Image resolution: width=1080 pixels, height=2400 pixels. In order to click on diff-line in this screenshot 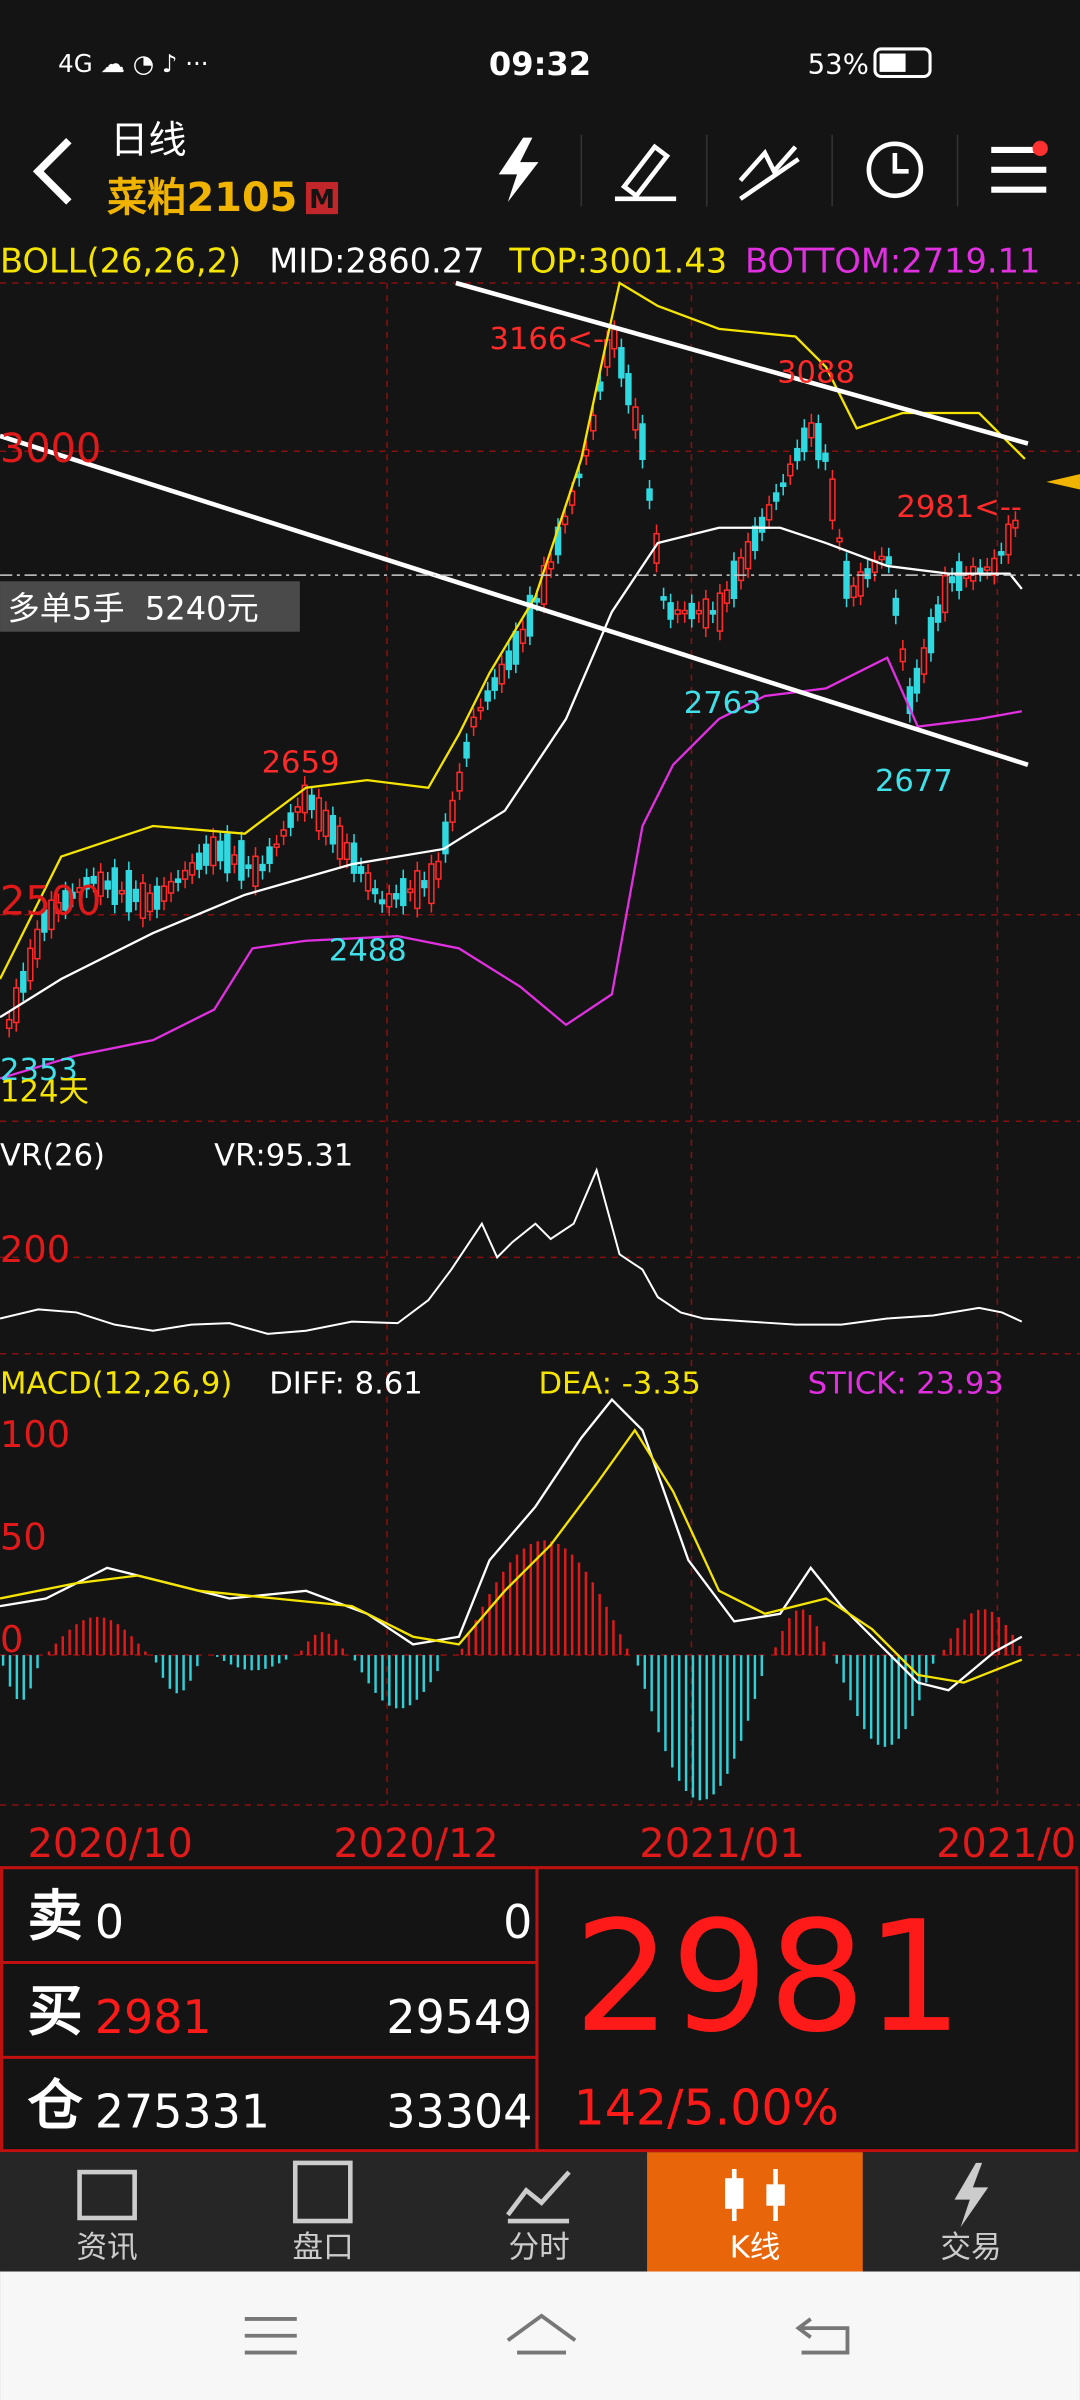, I will do `click(511, 1544)`.